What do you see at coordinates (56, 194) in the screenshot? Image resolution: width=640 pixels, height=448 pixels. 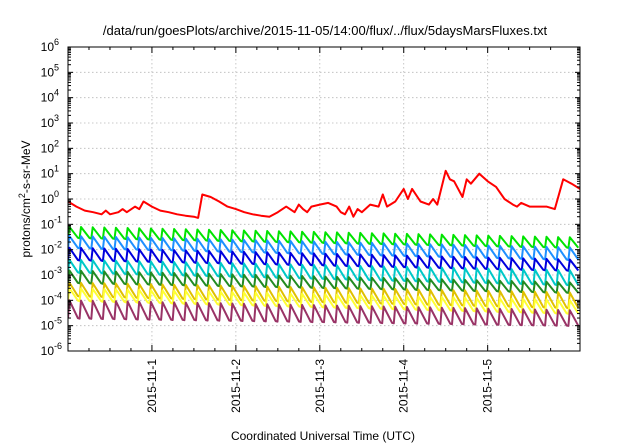 I see `y-tick-exponent: 0` at bounding box center [56, 194].